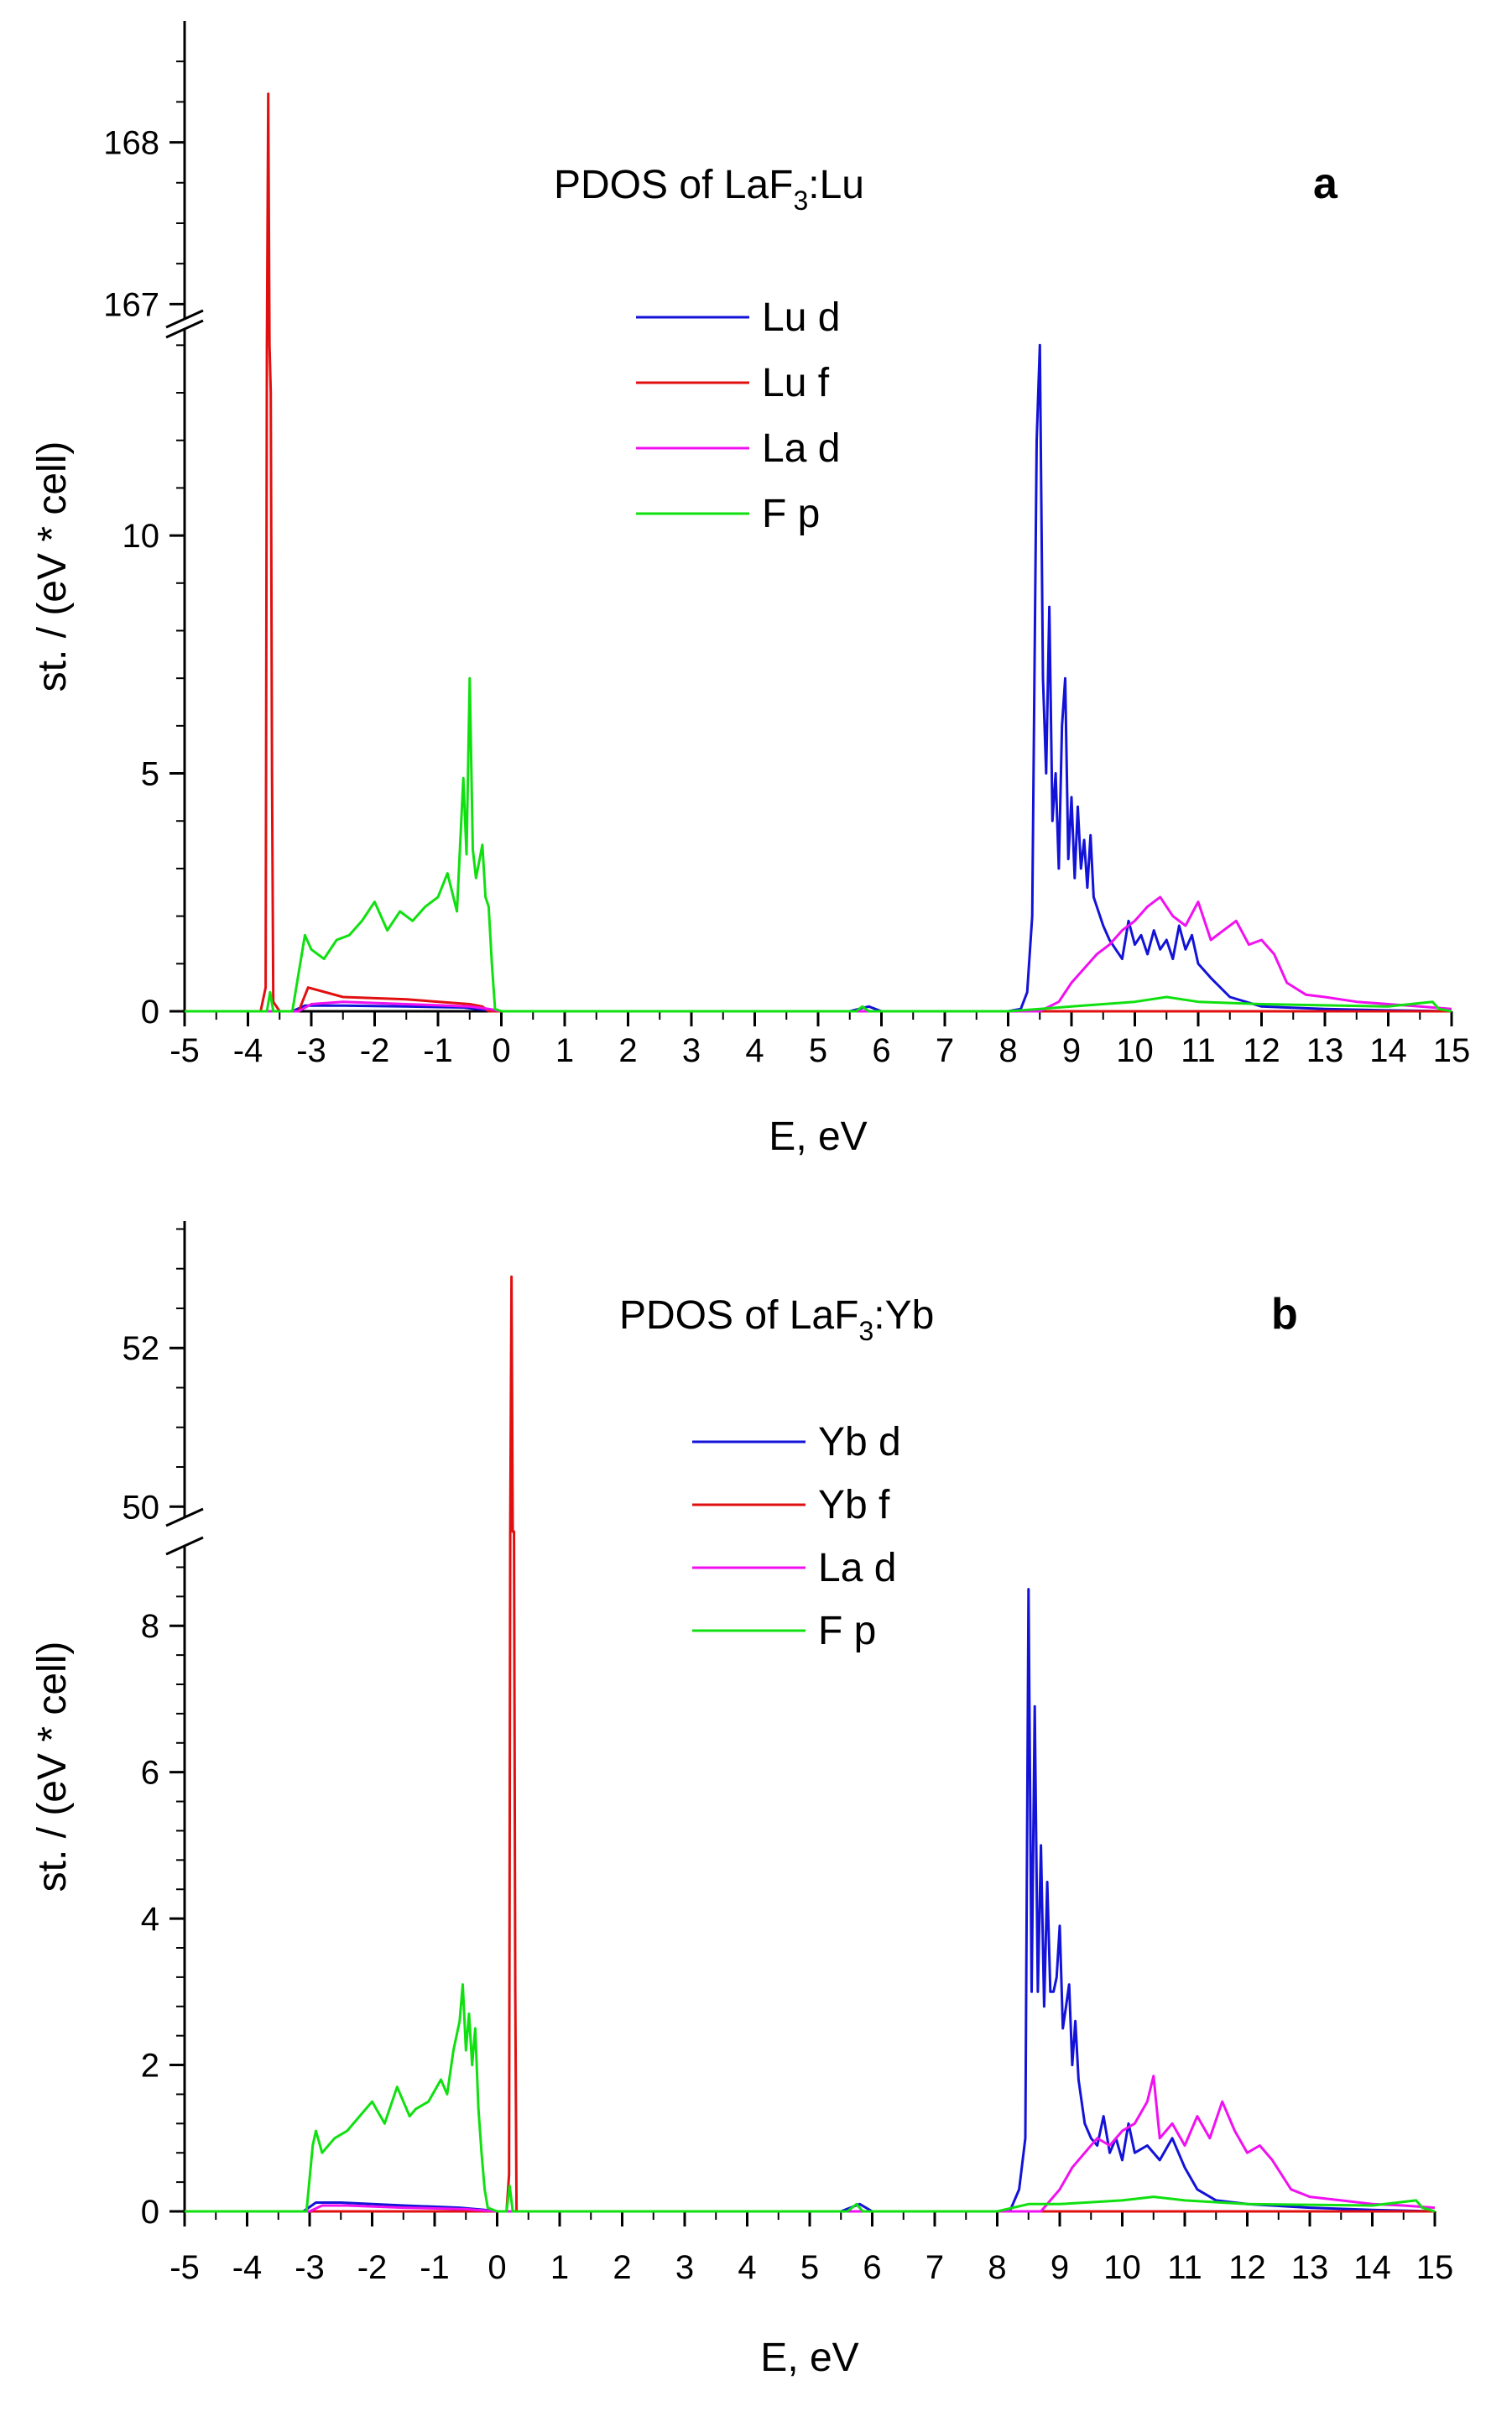 The width and height of the screenshot is (1512, 2417). What do you see at coordinates (131, 304) in the screenshot?
I see `y-tick-label: 167` at bounding box center [131, 304].